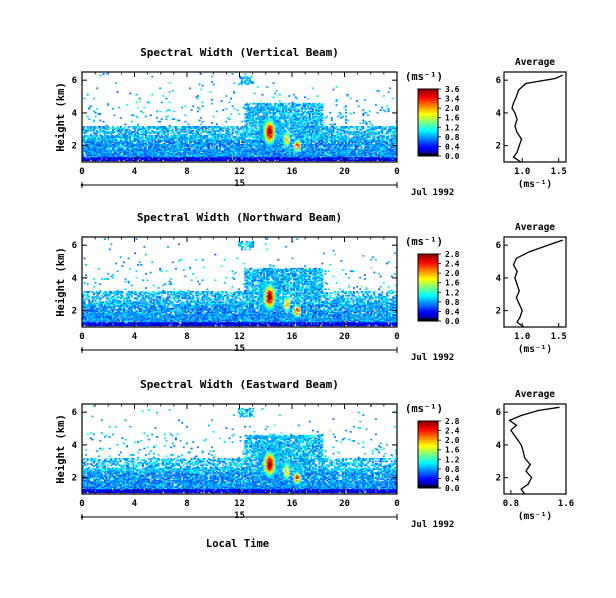 Image resolution: width=616 pixels, height=598 pixels. Describe the element at coordinates (237, 544) in the screenshot. I see `x-axis-label: Local Time` at that location.